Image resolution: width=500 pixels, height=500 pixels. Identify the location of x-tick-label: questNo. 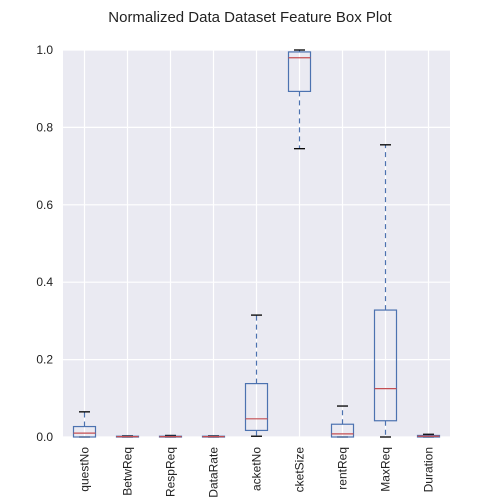
(85, 469).